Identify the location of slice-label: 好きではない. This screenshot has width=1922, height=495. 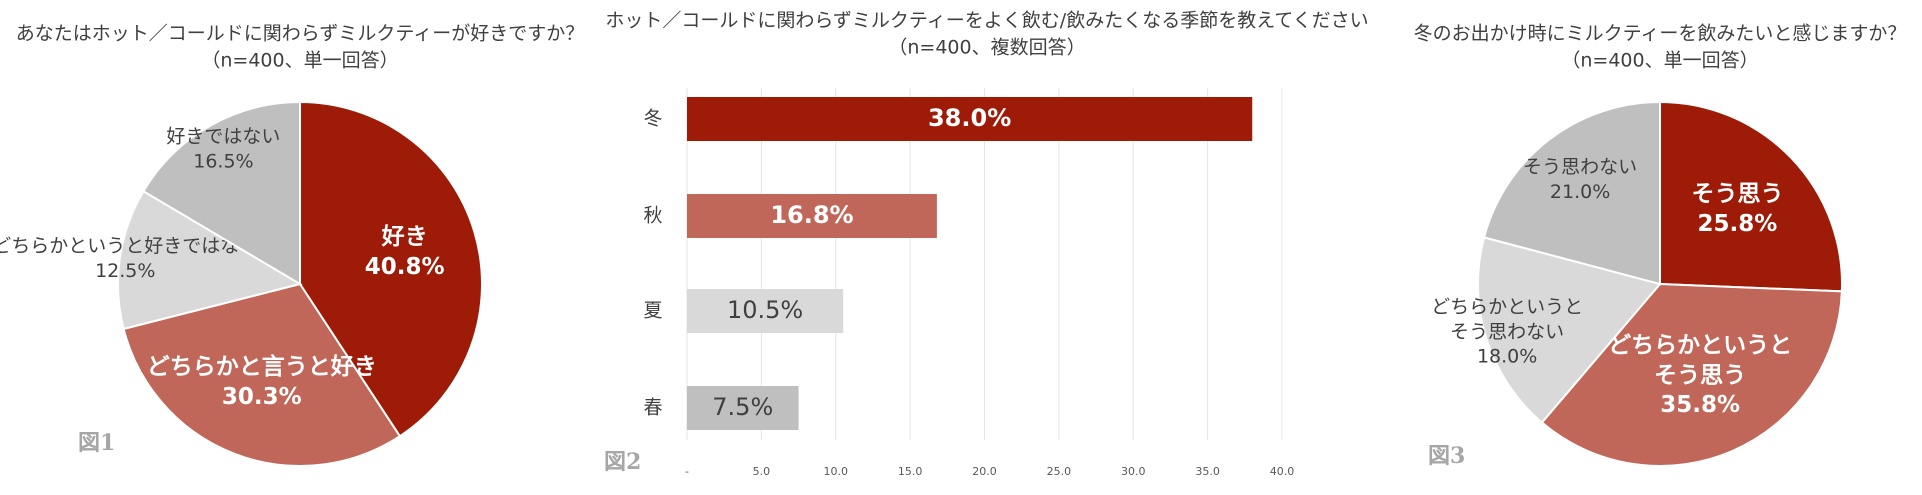
(223, 137).